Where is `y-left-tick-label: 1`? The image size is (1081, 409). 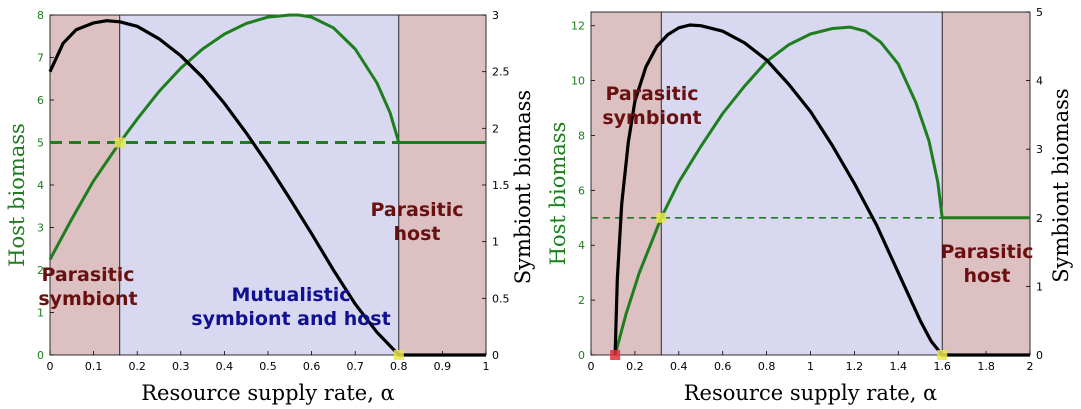 y-left-tick-label: 1 is located at coordinates (40, 313).